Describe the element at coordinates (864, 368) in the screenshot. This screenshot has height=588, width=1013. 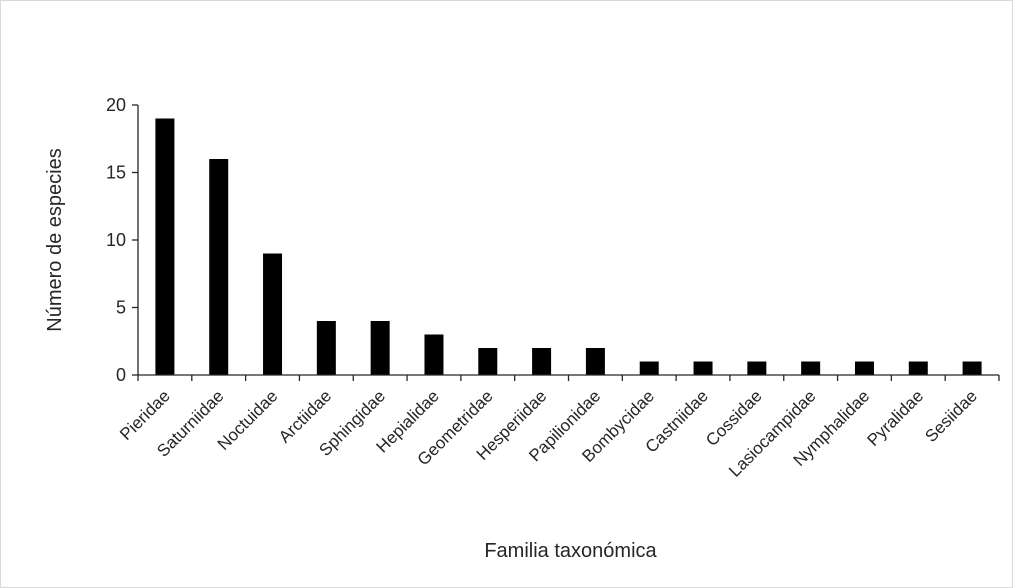
I see `bar-nymphalidae` at that location.